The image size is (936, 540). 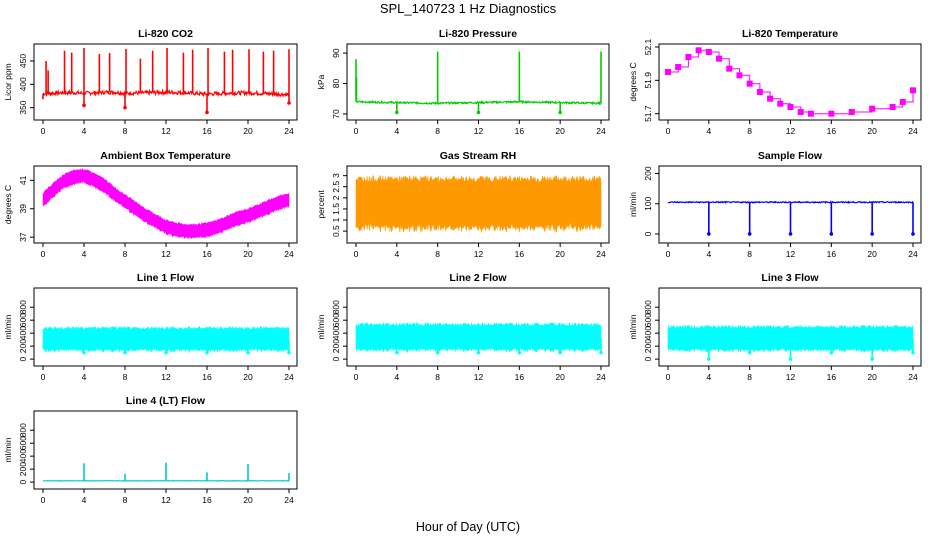 What do you see at coordinates (336, 53) in the screenshot?
I see `y-tick-label: 90` at bounding box center [336, 53].